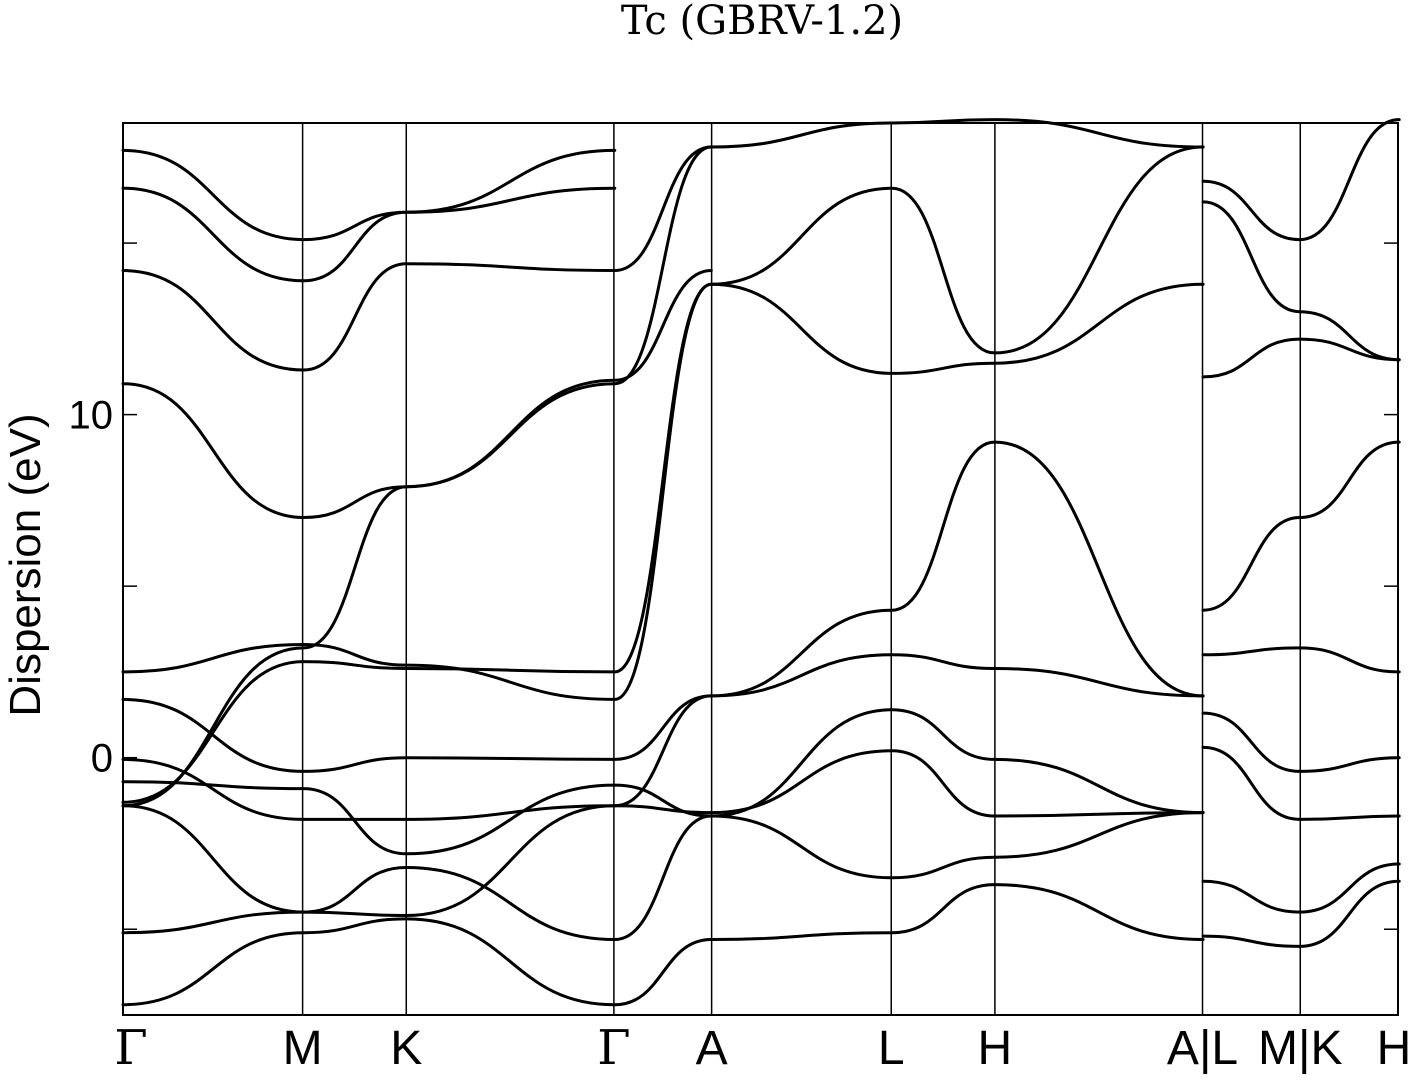 The height and width of the screenshot is (1080, 1416). Describe the element at coordinates (712, 1048) in the screenshot. I see `kpoint-label: A` at that location.